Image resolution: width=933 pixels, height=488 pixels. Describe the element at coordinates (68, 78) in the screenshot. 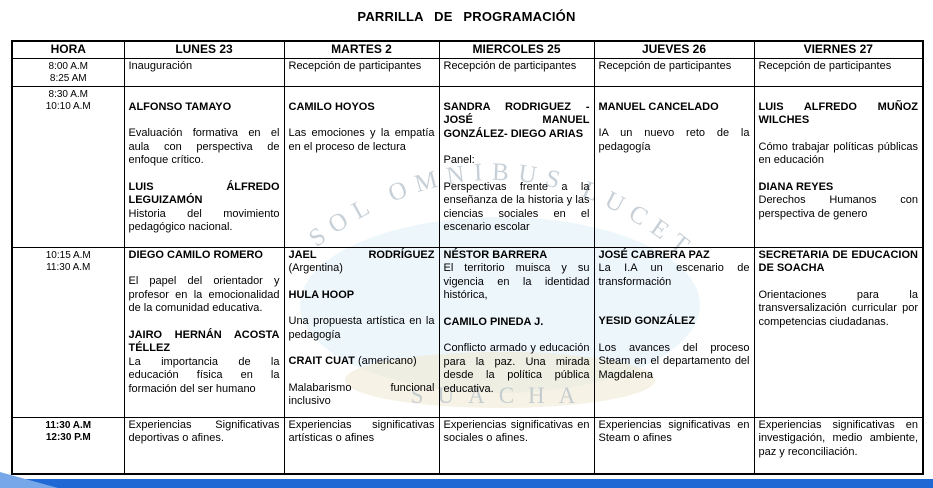

I see `time-label: 8:25 AM` at that location.